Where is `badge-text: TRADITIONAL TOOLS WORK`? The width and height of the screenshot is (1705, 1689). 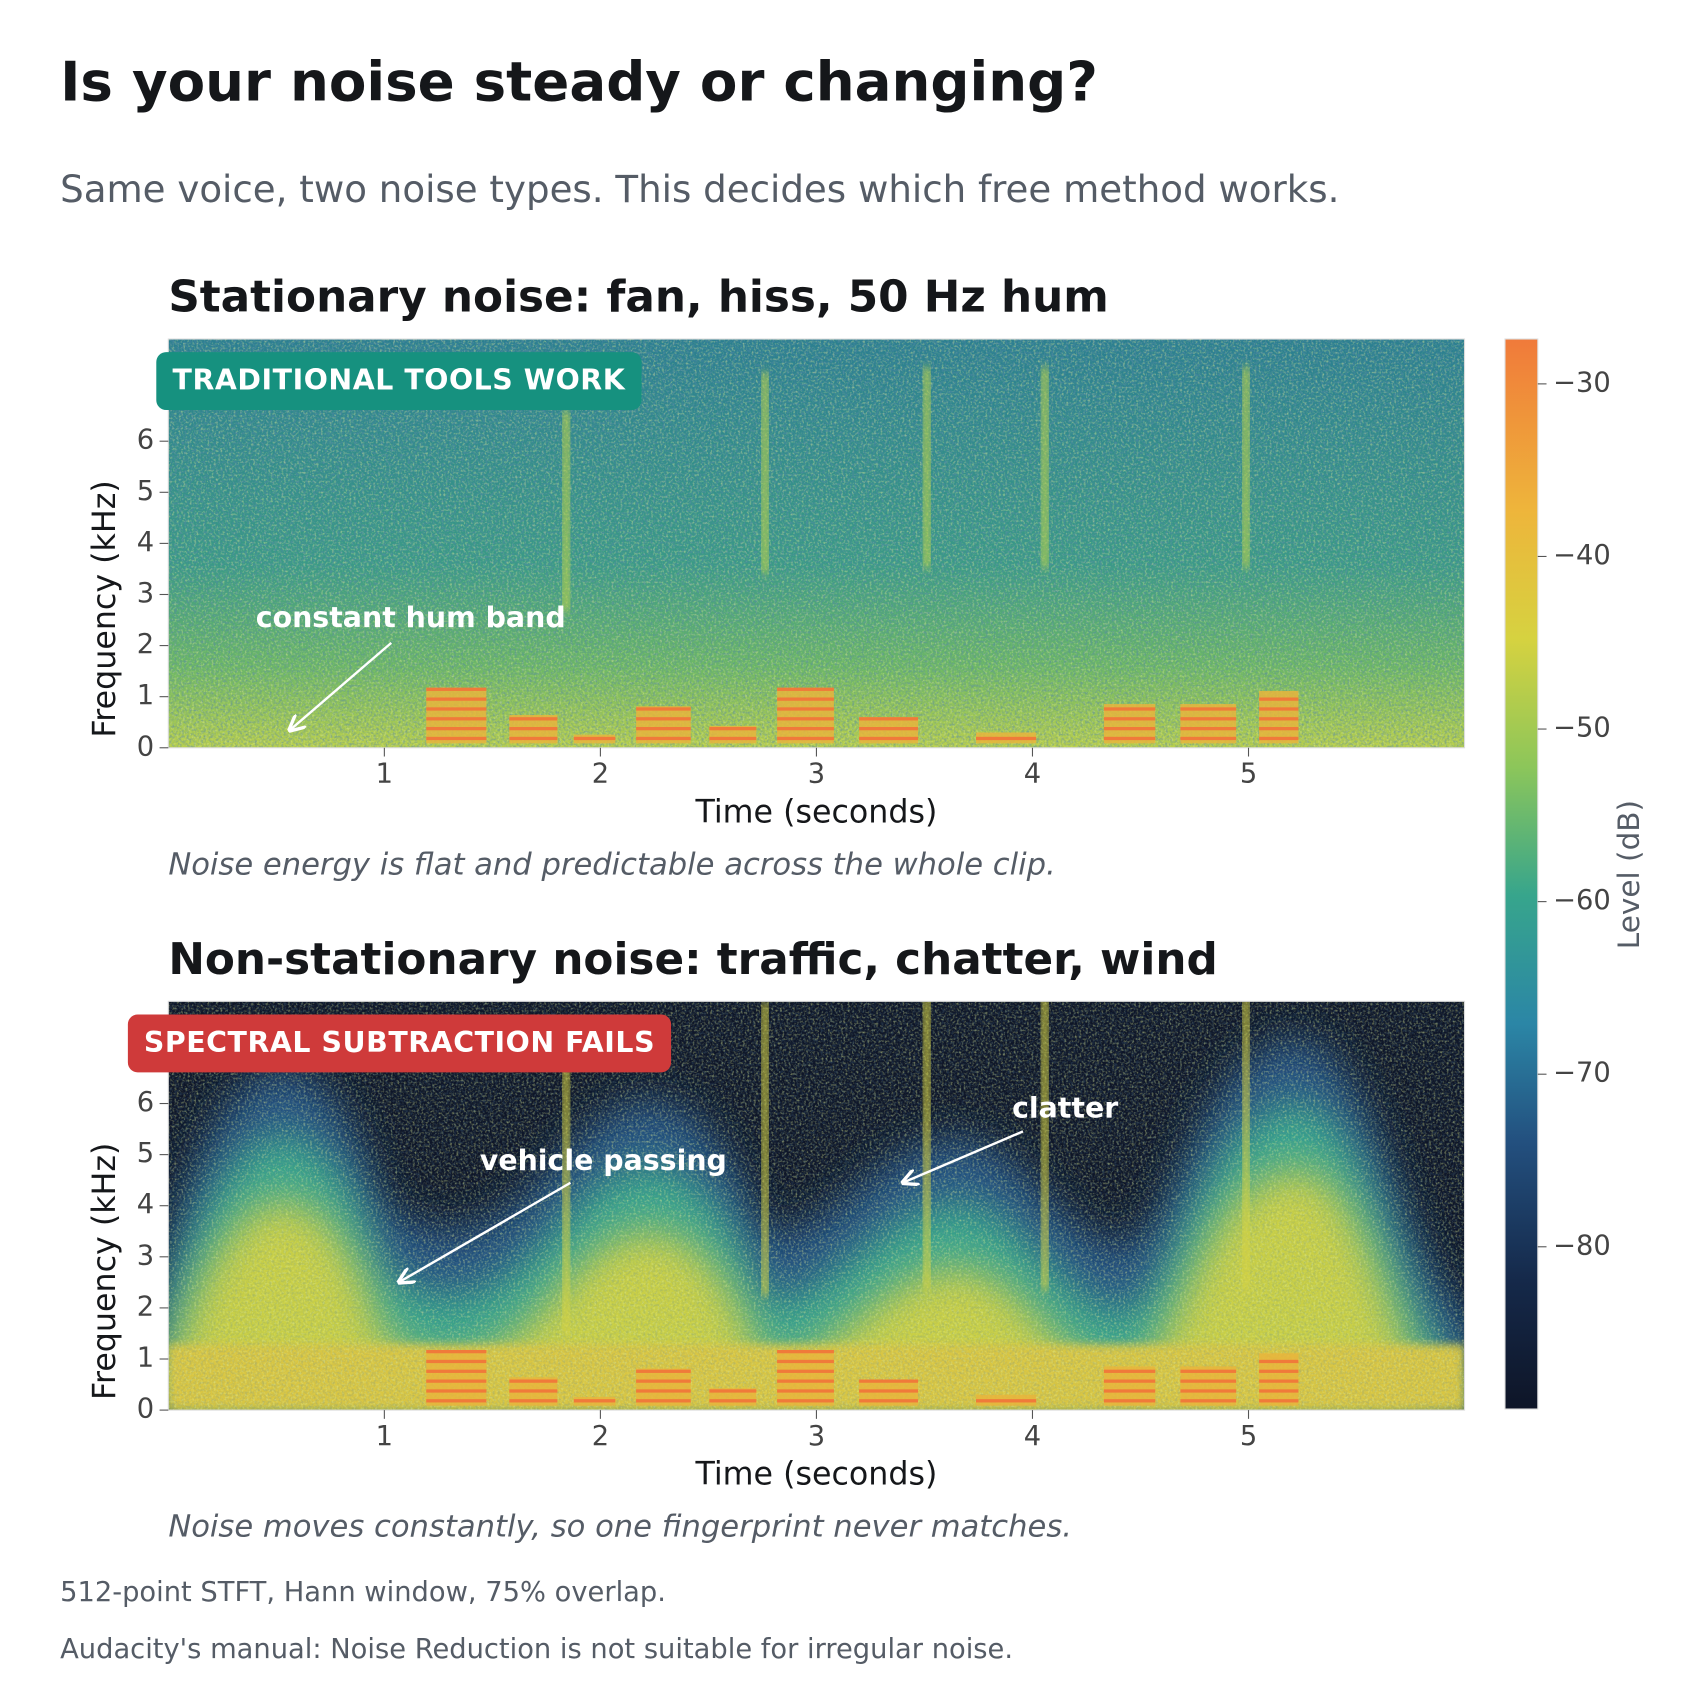
badge-text: TRADITIONAL TOOLS WORK is located at coordinates (399, 380).